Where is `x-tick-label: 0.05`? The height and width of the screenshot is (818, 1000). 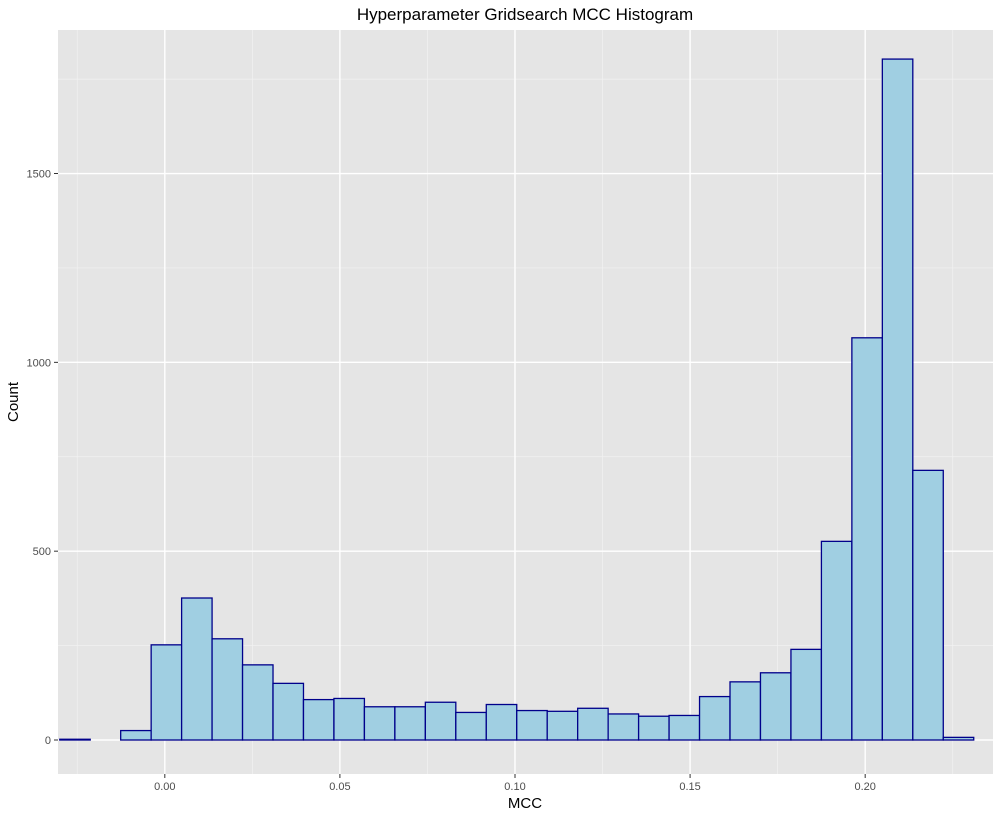 x-tick-label: 0.05 is located at coordinates (339, 787).